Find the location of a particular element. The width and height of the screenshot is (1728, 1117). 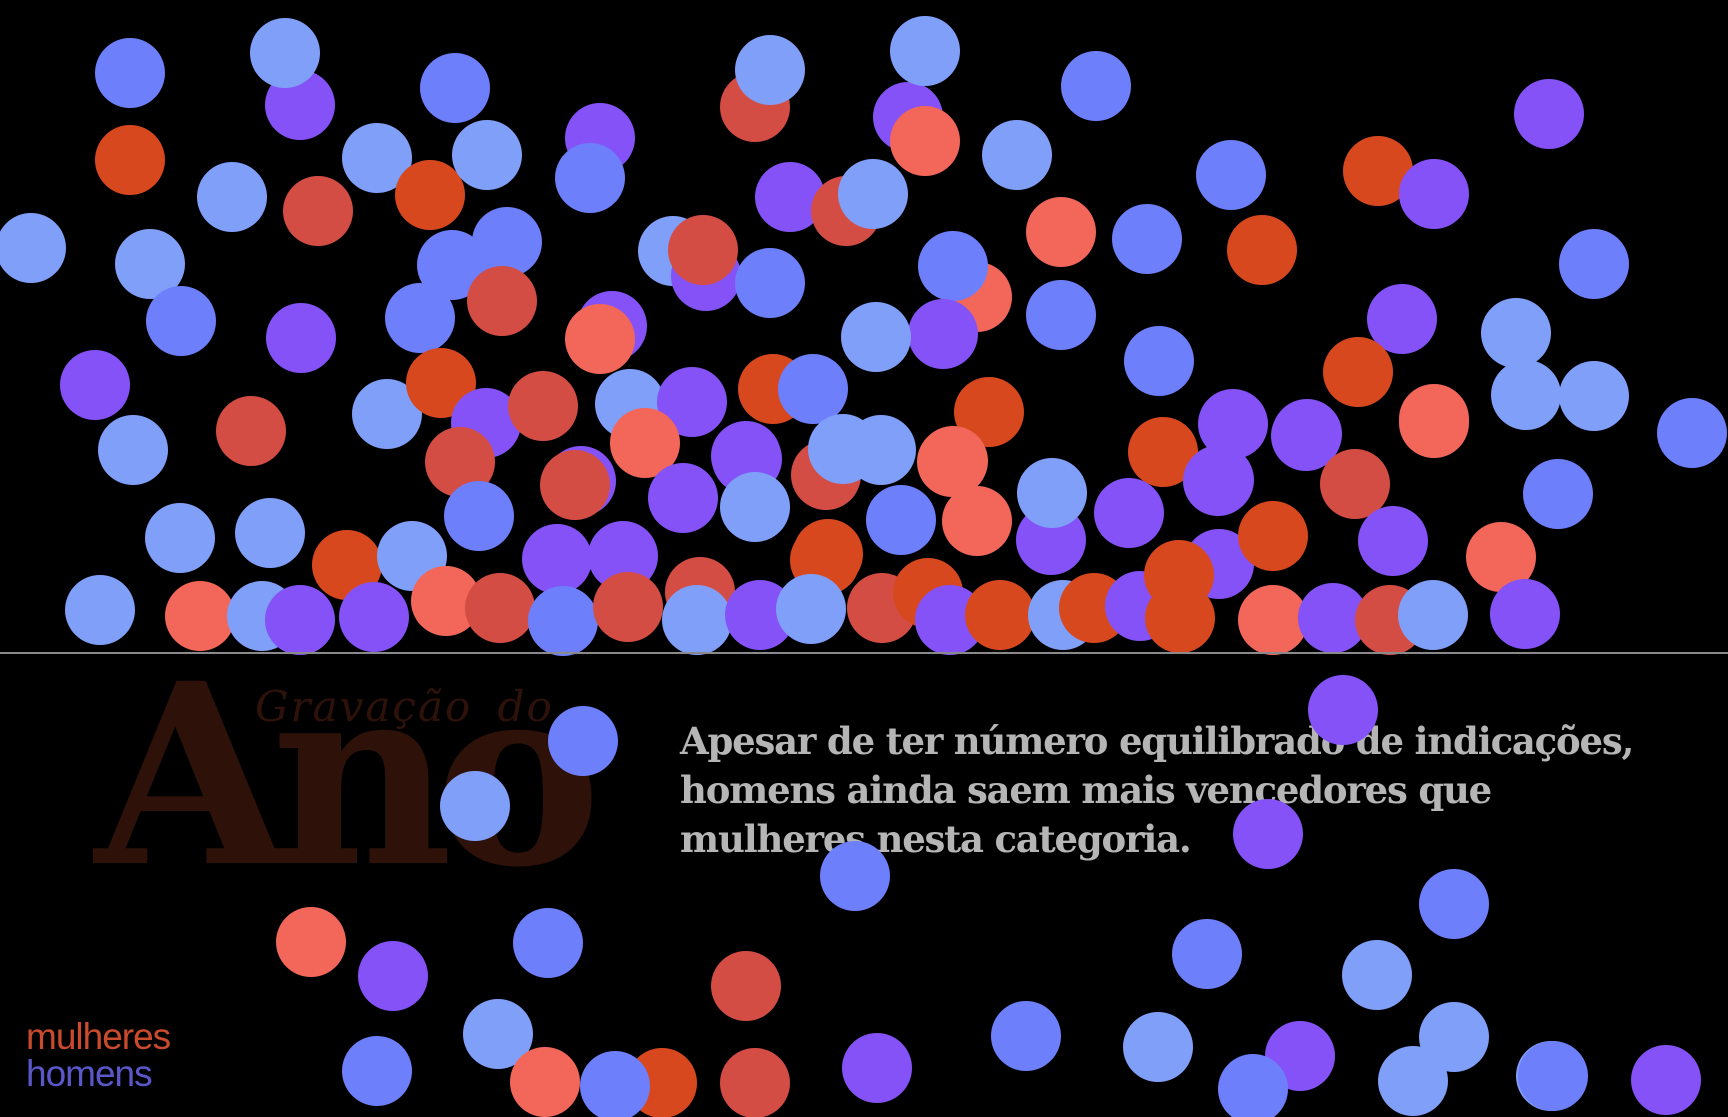

category-title-small: Gravação do is located at coordinates (404, 706).